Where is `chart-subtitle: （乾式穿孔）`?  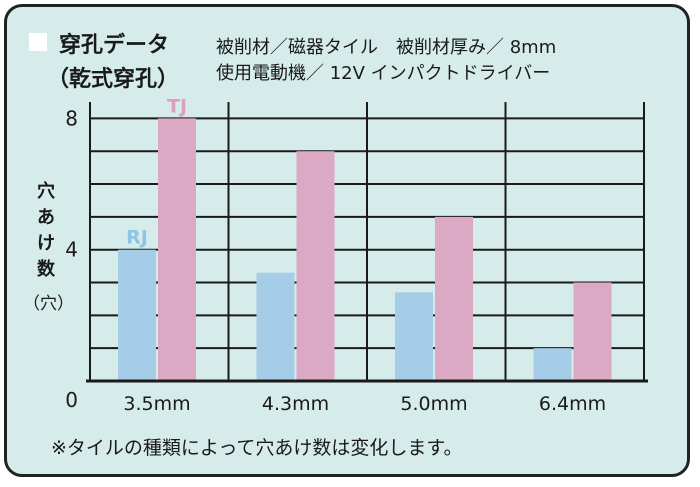
chart-subtitle: （乾式穿孔） is located at coordinates (113, 79).